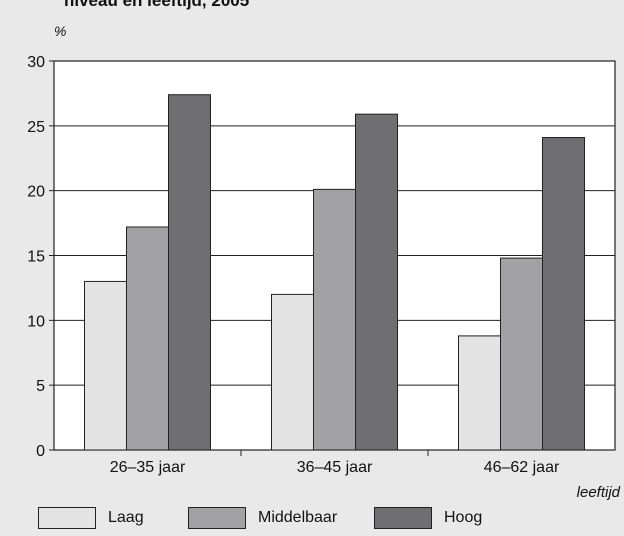  Describe the element at coordinates (36, 192) in the screenshot. I see `y-tick-label-20: 20` at that location.